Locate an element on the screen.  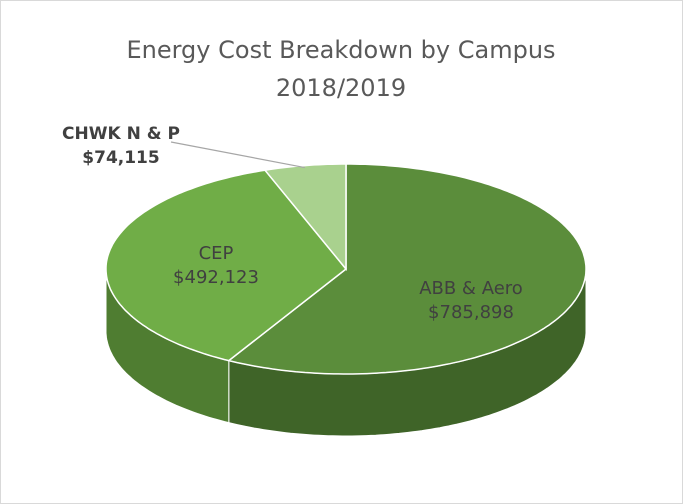
data-label-category: CEP is located at coordinates (216, 253).